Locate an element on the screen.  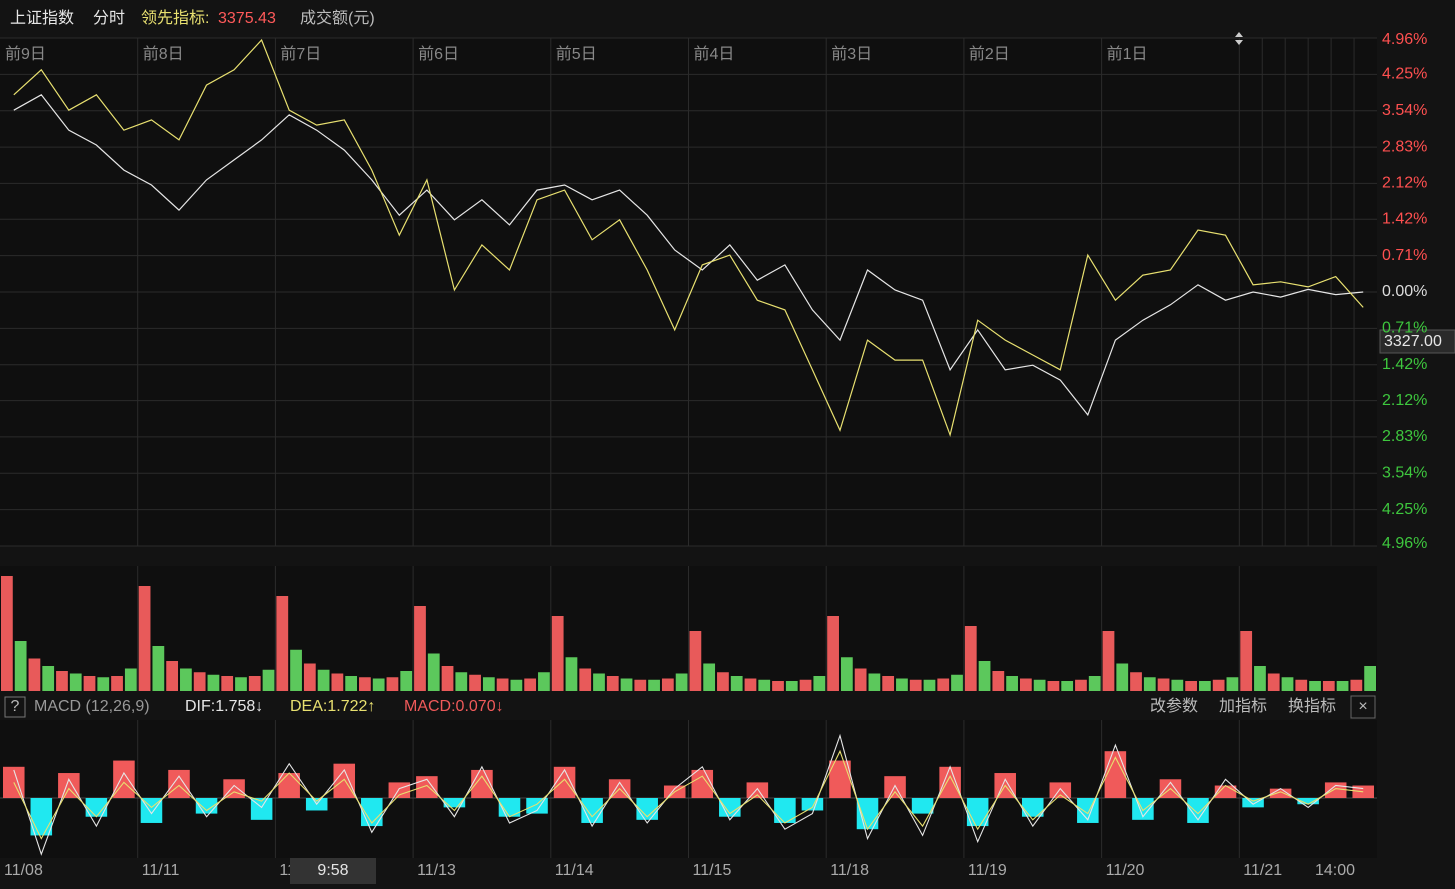
close-box is located at coordinates (1363, 707).